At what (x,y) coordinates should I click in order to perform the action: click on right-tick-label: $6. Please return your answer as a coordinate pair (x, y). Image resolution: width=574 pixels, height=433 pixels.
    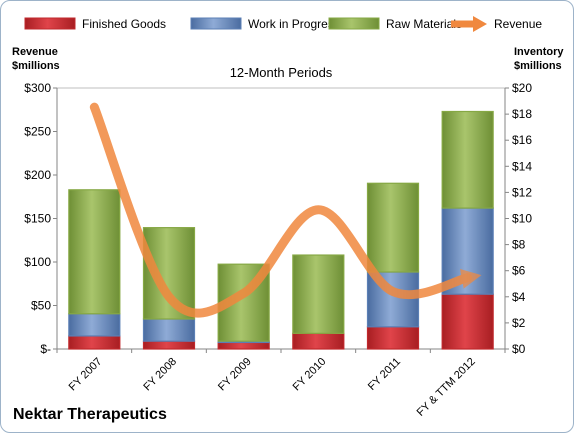
    Looking at the image, I should click on (519, 271).